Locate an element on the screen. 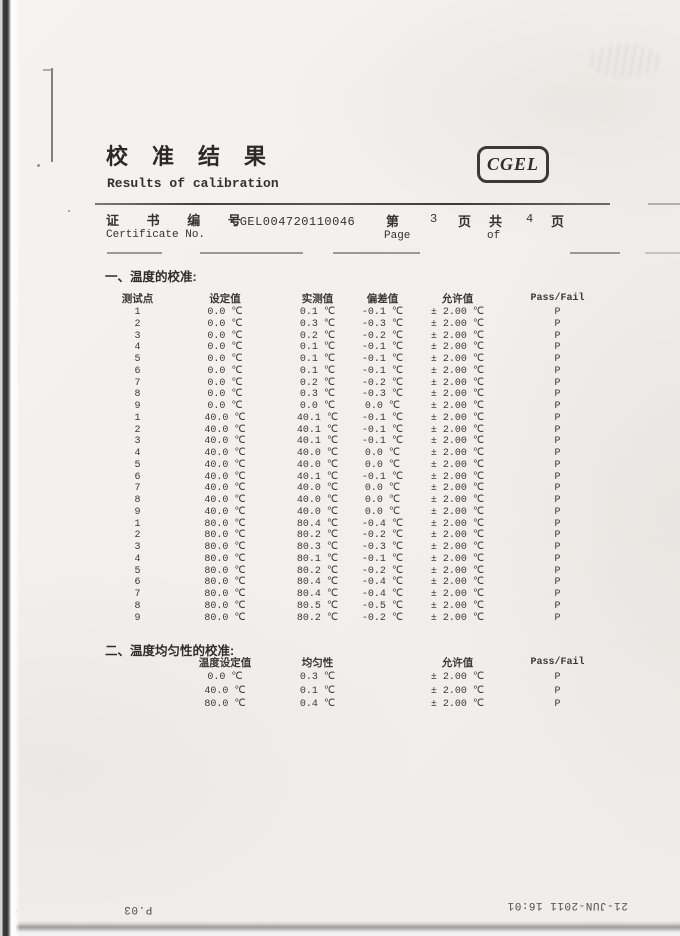 The height and width of the screenshot is (936, 680). table-row: 80.0 ℃ 0.4 ℃ ± 2.00 ℃ P is located at coordinates (357, 705).